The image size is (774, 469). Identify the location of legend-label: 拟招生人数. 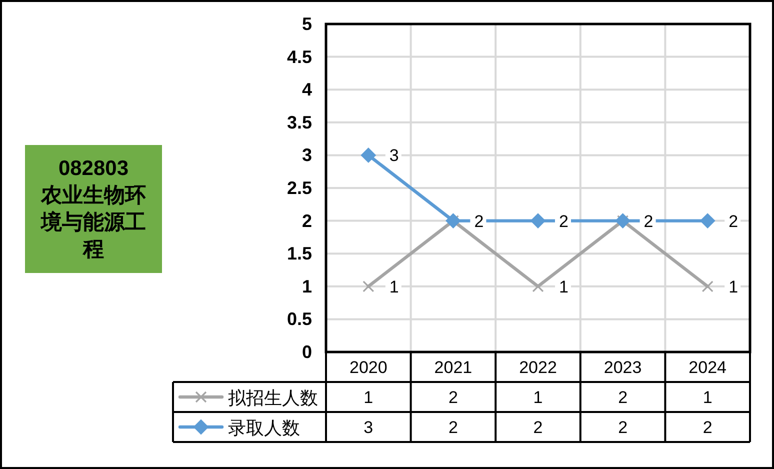
(273, 398).